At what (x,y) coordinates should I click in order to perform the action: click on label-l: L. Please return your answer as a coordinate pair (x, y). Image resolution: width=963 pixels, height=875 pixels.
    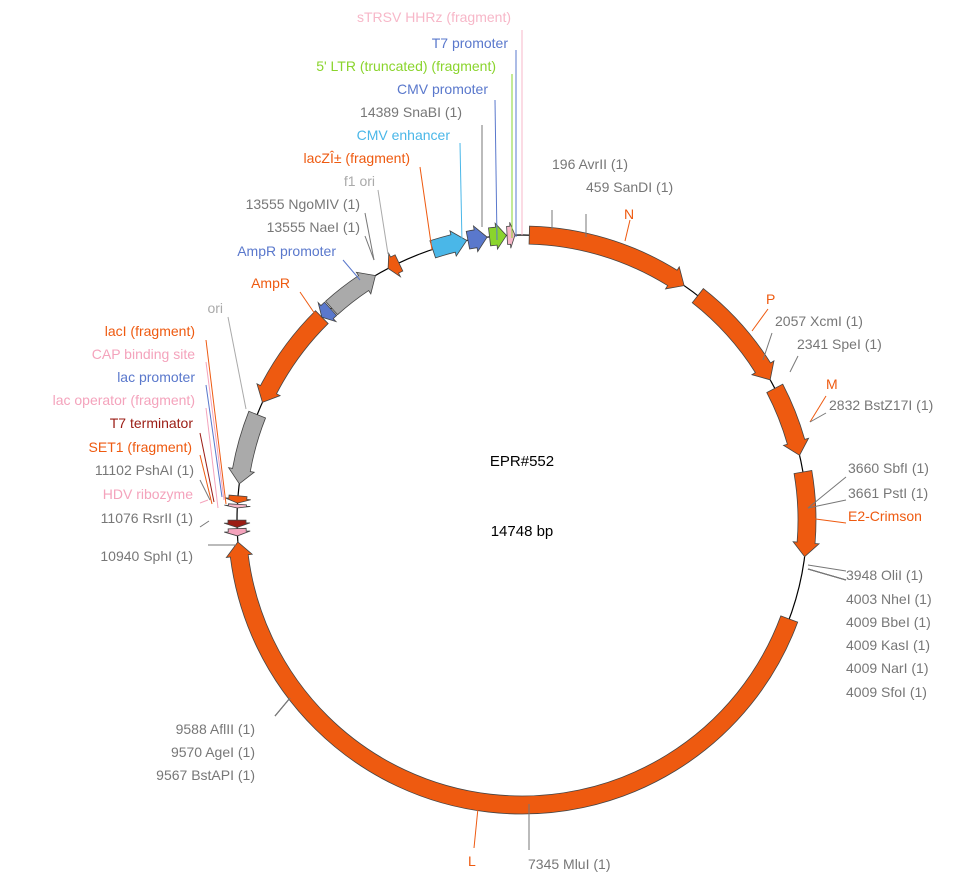
    Looking at the image, I should click on (472, 861).